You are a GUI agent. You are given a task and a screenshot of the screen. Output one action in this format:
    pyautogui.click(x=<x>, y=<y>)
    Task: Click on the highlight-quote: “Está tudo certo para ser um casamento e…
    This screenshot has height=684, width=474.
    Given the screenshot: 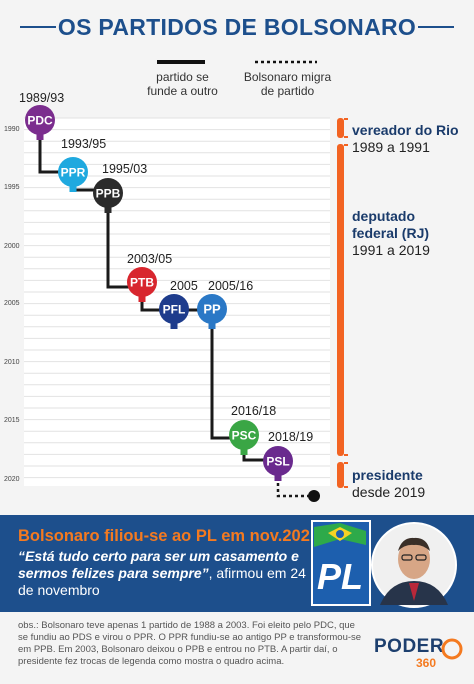 What is the action you would take?
    pyautogui.click(x=158, y=564)
    